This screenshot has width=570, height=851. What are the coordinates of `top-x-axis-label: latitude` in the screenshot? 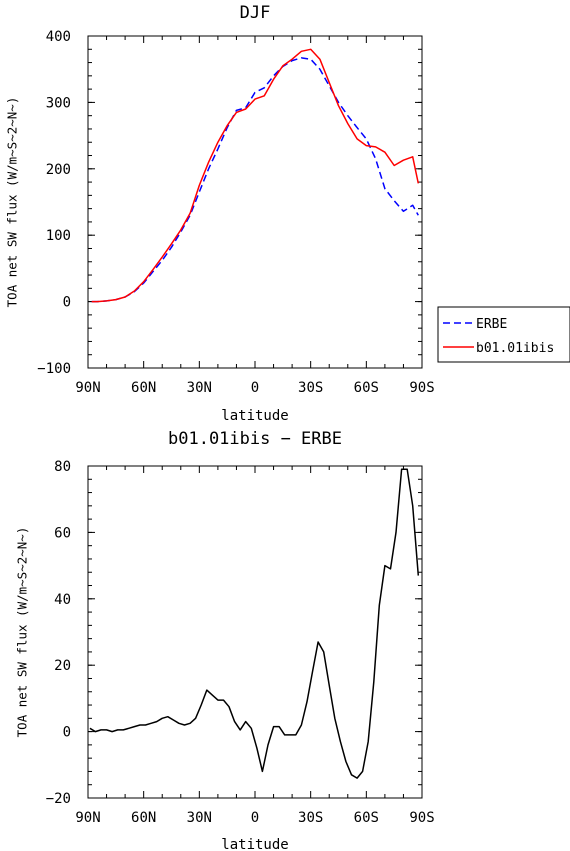 It's located at (254, 416).